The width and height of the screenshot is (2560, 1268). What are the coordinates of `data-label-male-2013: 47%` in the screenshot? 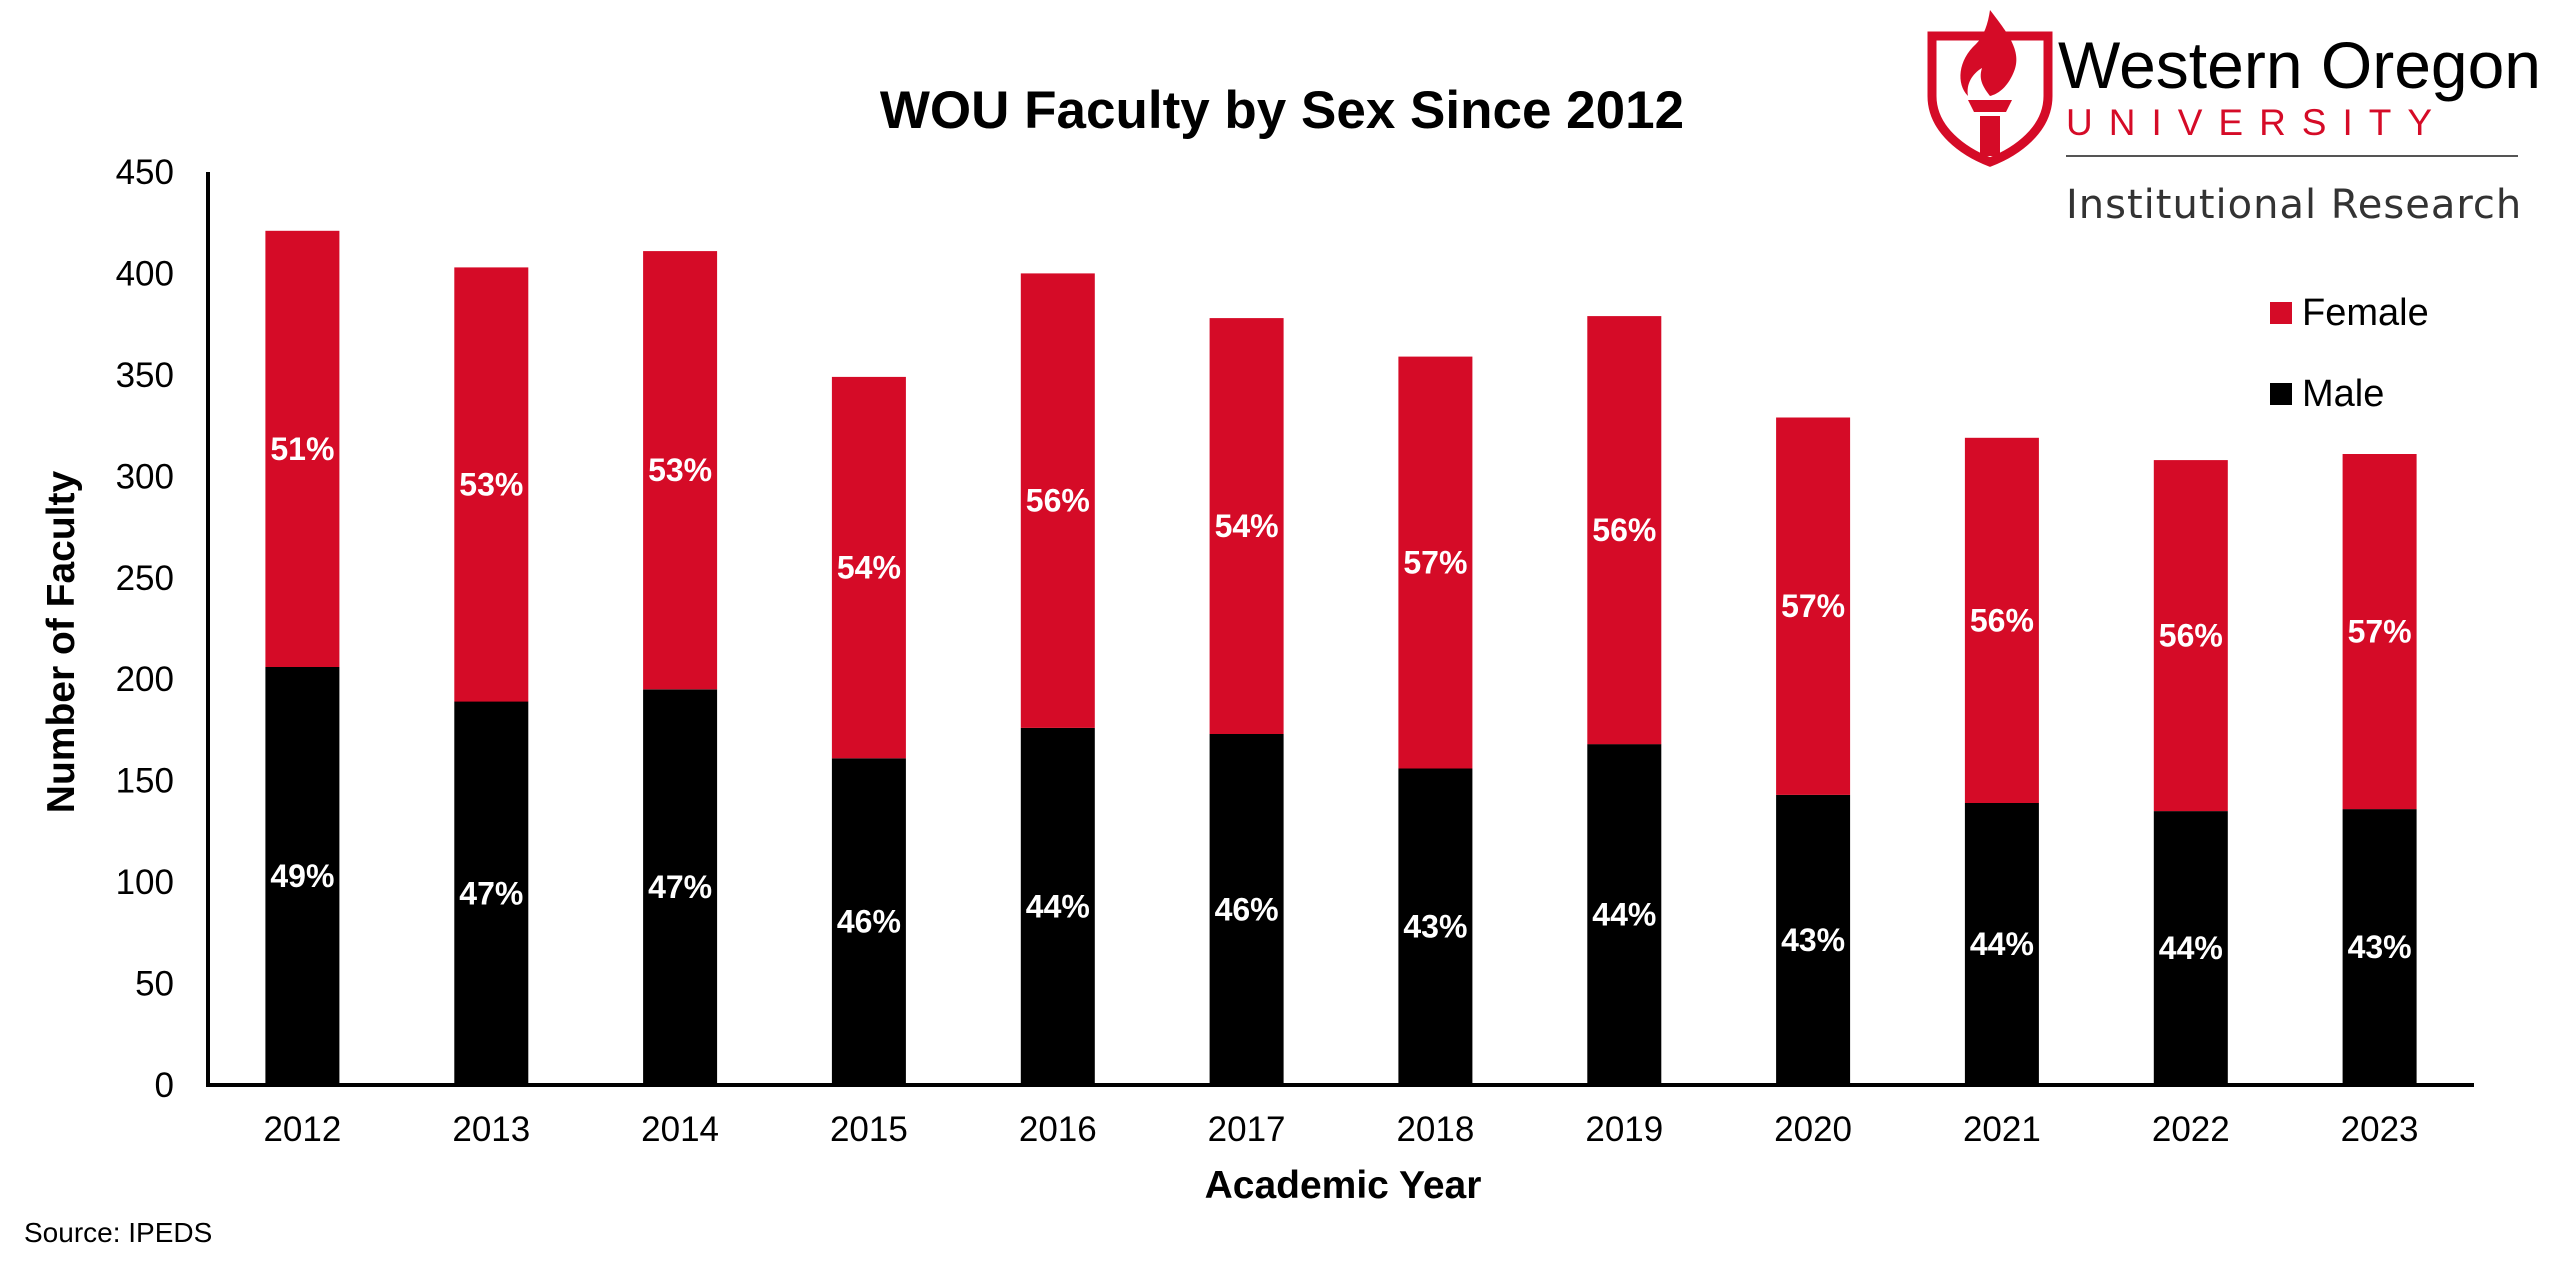 It's located at (491, 893).